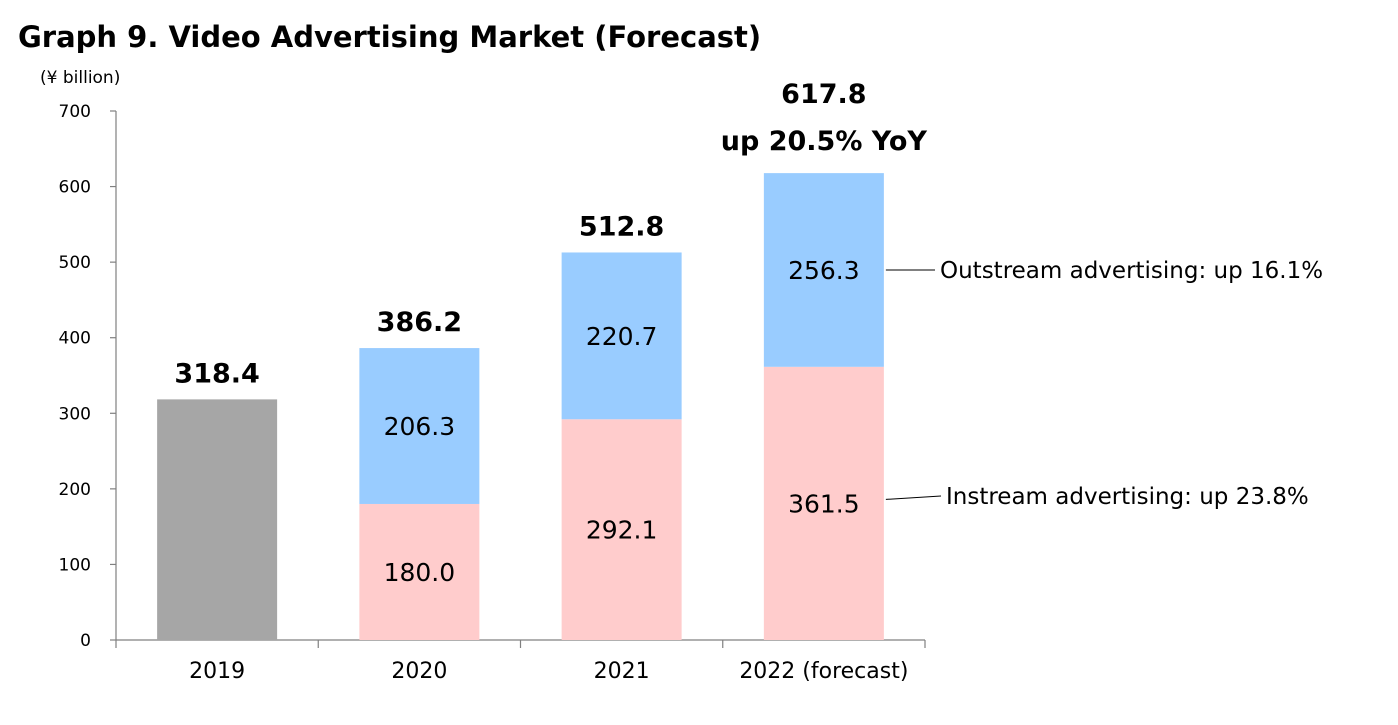 The height and width of the screenshot is (725, 1398). I want to click on total-label-2021: 512.8, so click(621, 226).